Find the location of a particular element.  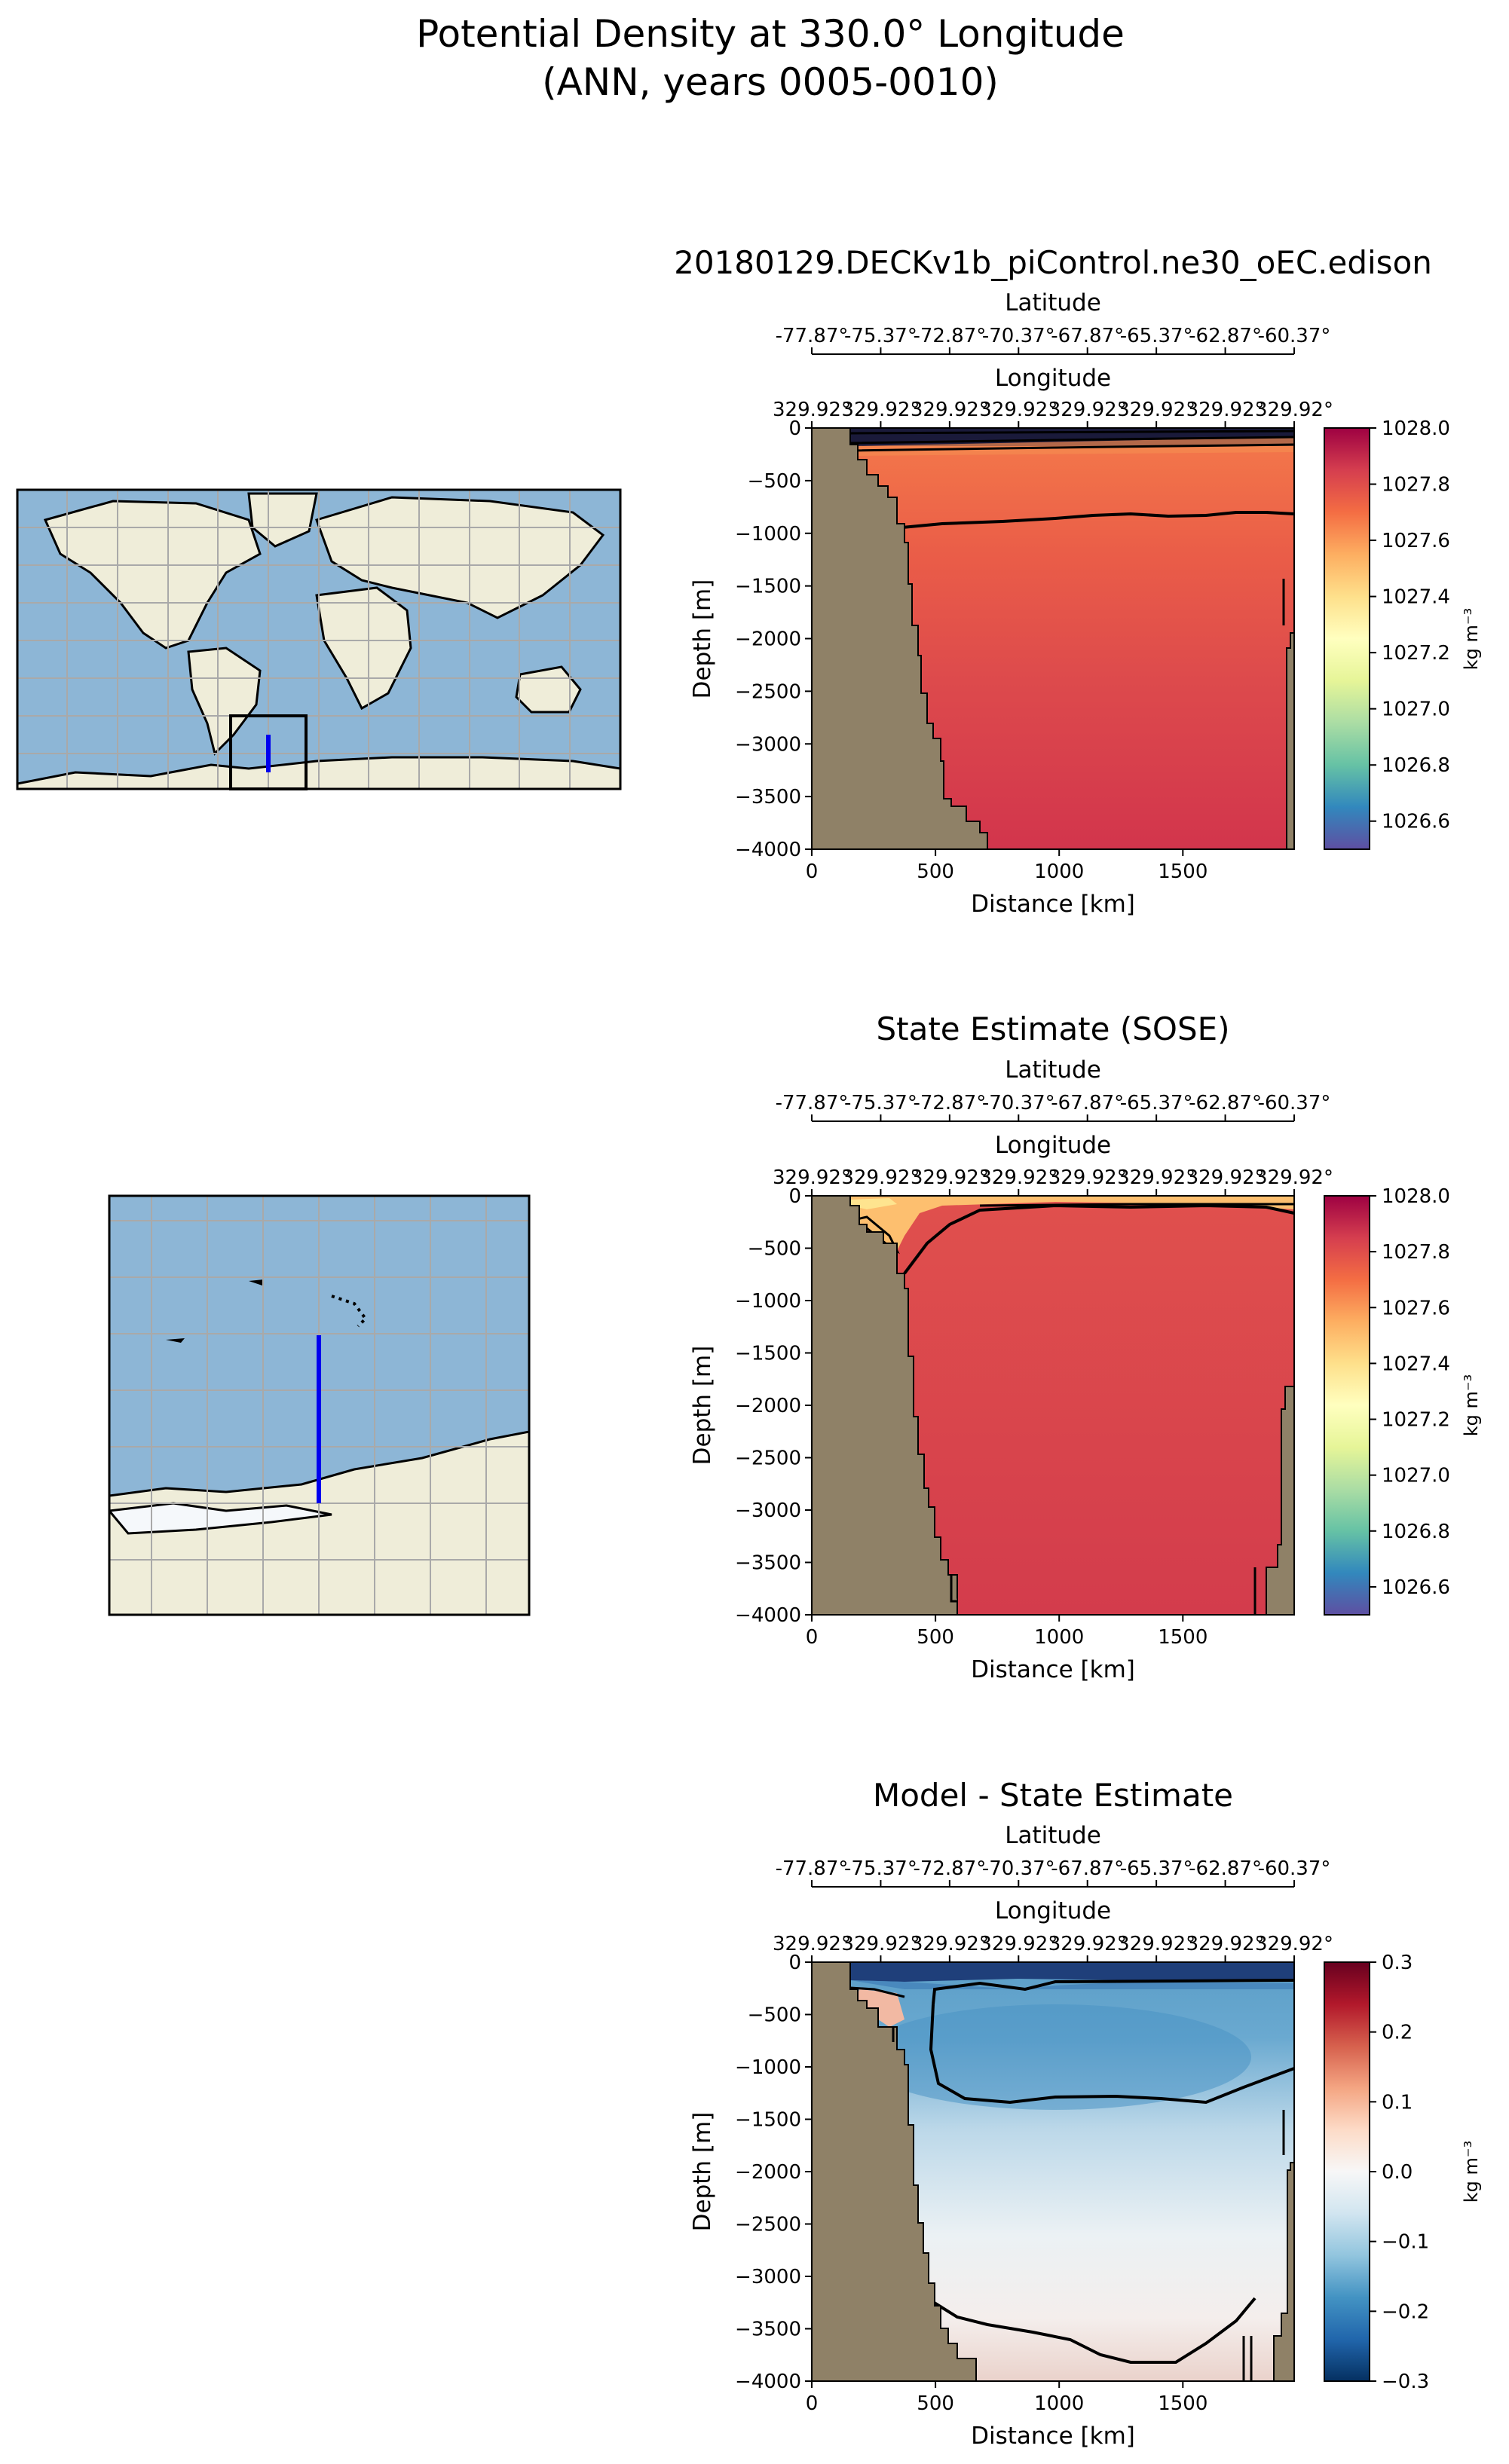

colorbar-tick-label: 0.2 is located at coordinates (1397, 2033).